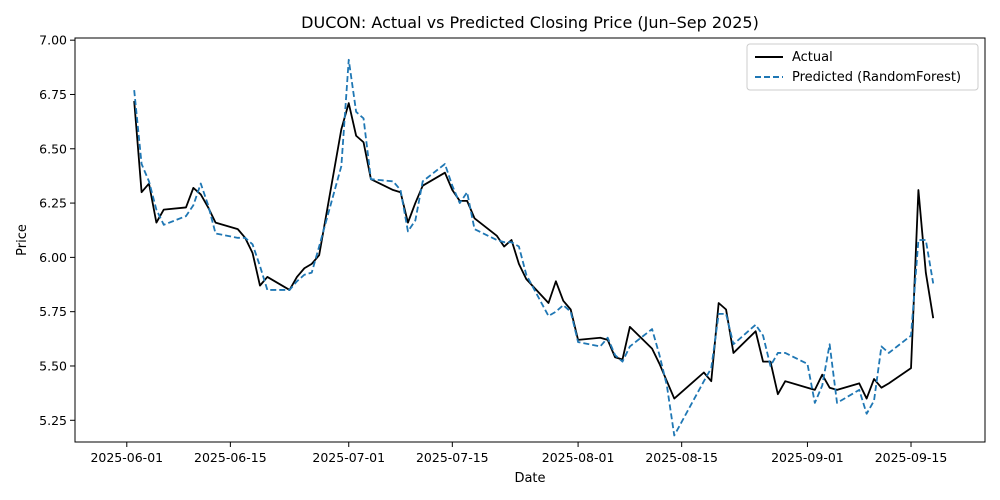  Describe the element at coordinates (876, 77) in the screenshot. I see `legend-label-predicted: Predicted (RandomForest)` at that location.